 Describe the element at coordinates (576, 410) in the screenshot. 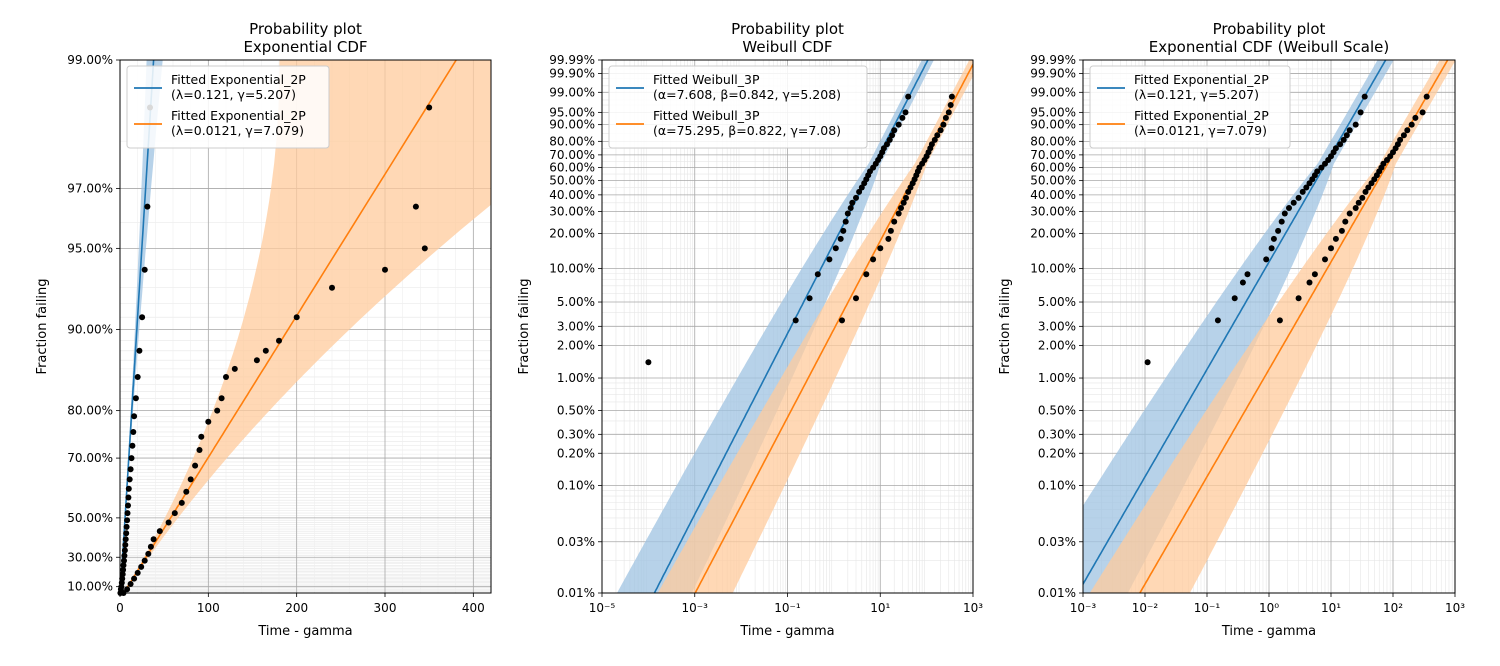

I see `y-tick-label: 0.50%` at that location.